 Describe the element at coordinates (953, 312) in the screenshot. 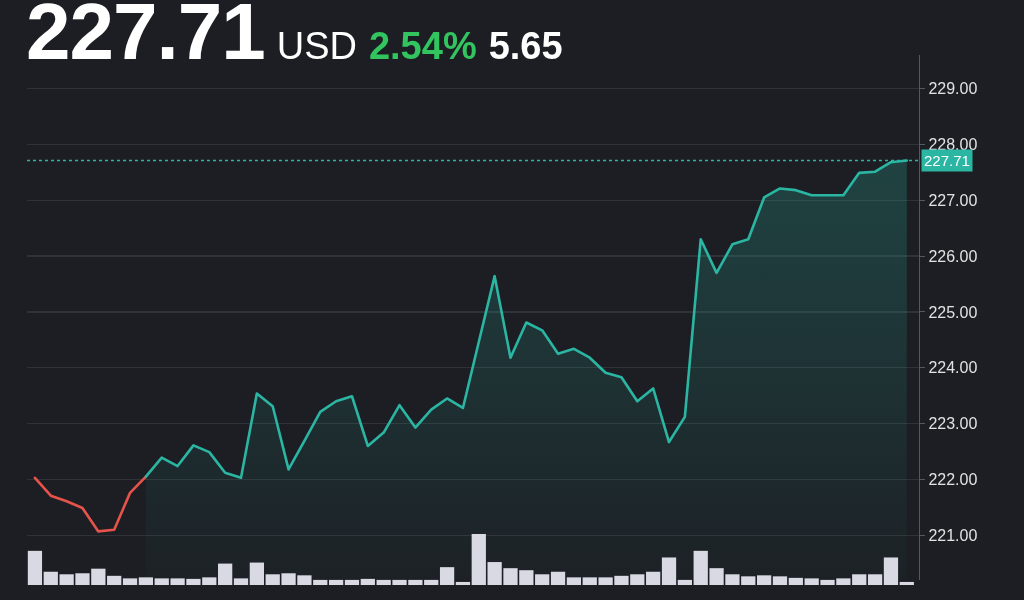

I see `y-tick-label: 225.00` at that location.